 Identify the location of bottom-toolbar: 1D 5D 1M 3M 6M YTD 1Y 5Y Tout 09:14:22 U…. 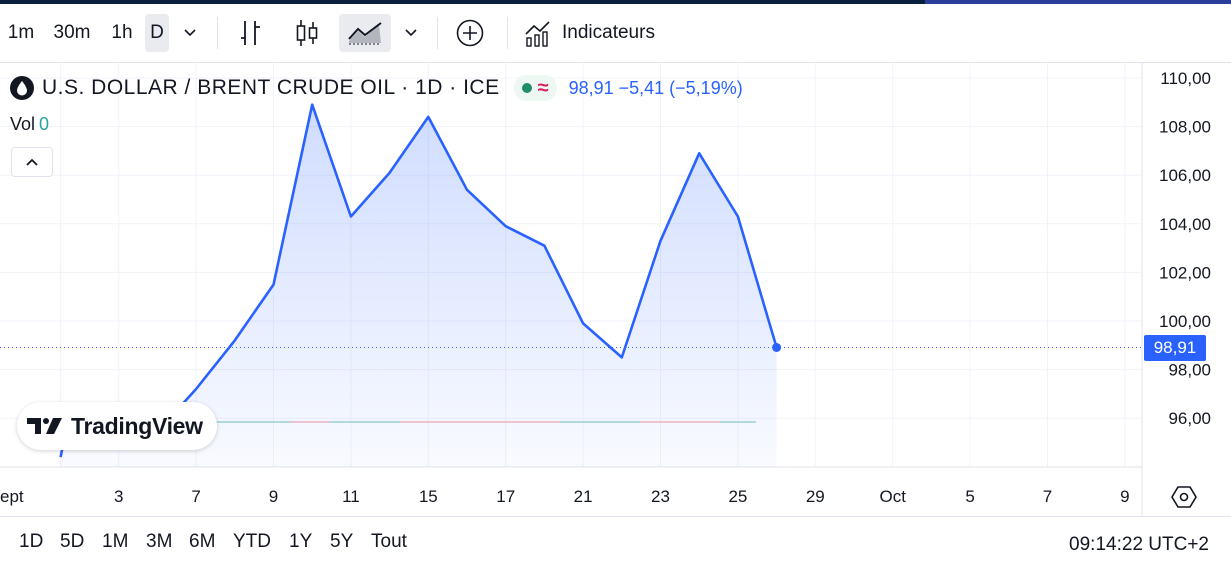
(615, 547).